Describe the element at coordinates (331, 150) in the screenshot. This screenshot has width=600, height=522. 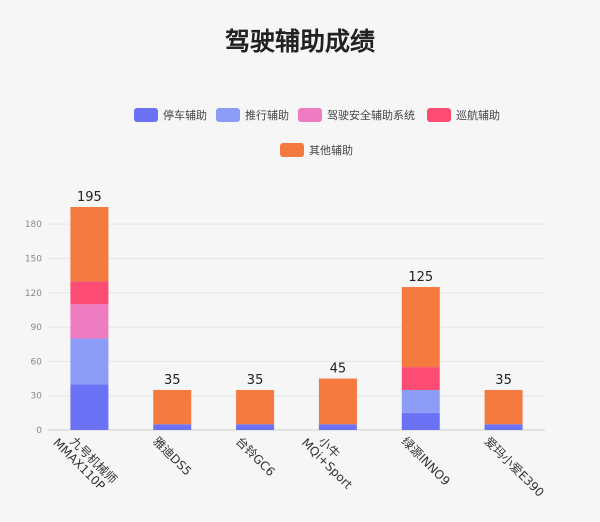
I see `legend-label: 其他辅助` at that location.